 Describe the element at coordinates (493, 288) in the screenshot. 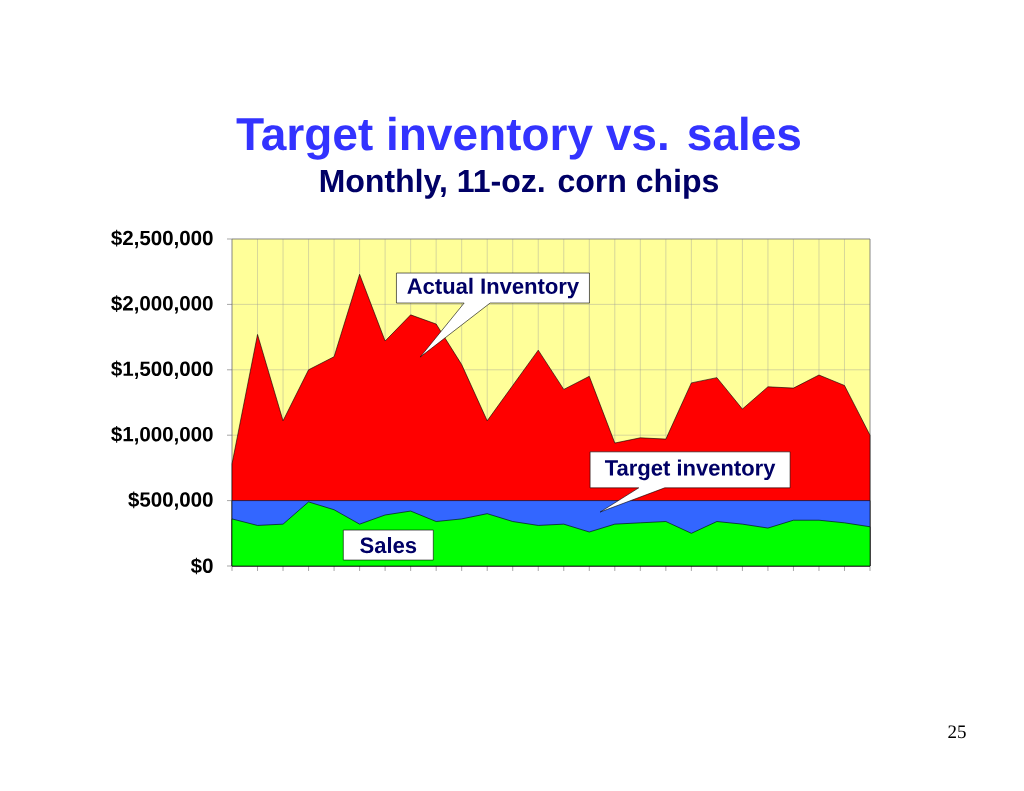

I see `series-label: Actual Inventory` at that location.